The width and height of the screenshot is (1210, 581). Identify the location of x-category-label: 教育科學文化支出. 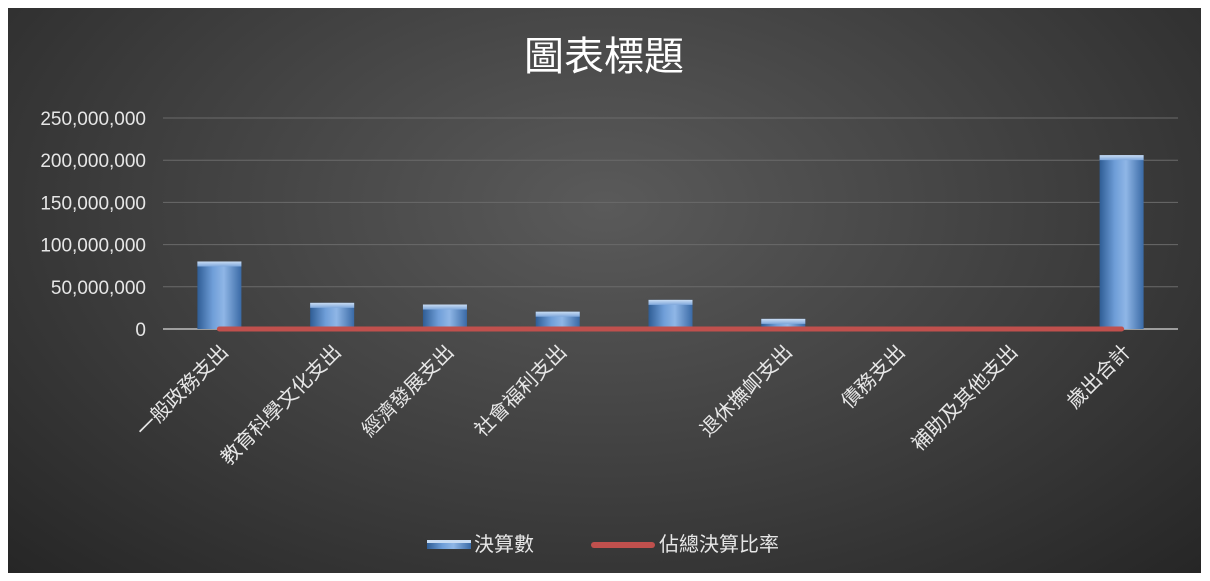
(281, 405).